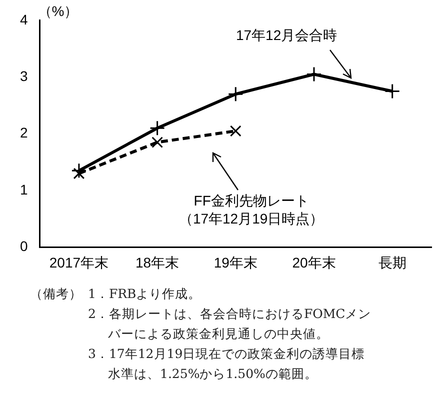 This screenshot has height=398, width=440. I want to click on text: FF金利先物レート（17年12月19日時点）, so click(251, 209).